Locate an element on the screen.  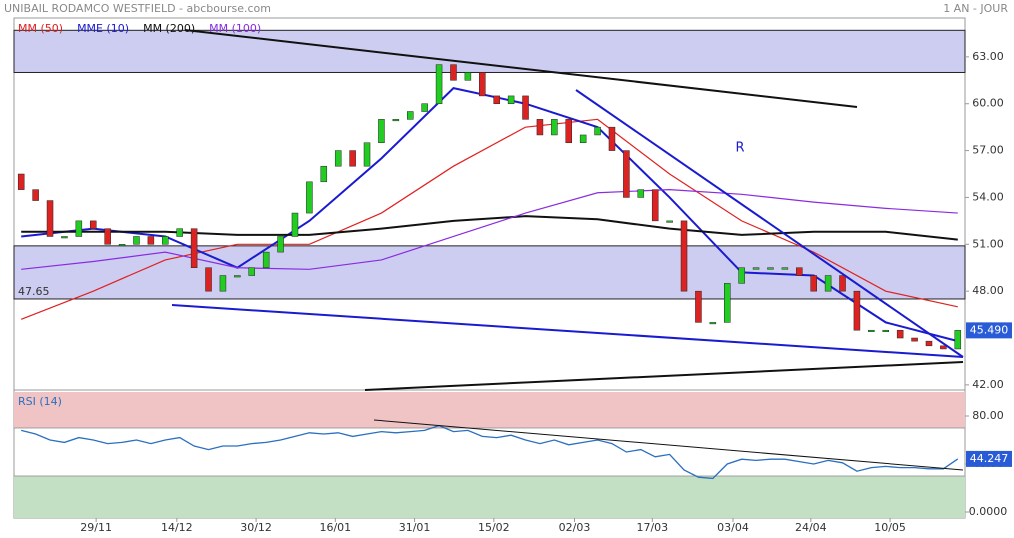
zone-label: 47.65 is located at coordinates (34, 291).